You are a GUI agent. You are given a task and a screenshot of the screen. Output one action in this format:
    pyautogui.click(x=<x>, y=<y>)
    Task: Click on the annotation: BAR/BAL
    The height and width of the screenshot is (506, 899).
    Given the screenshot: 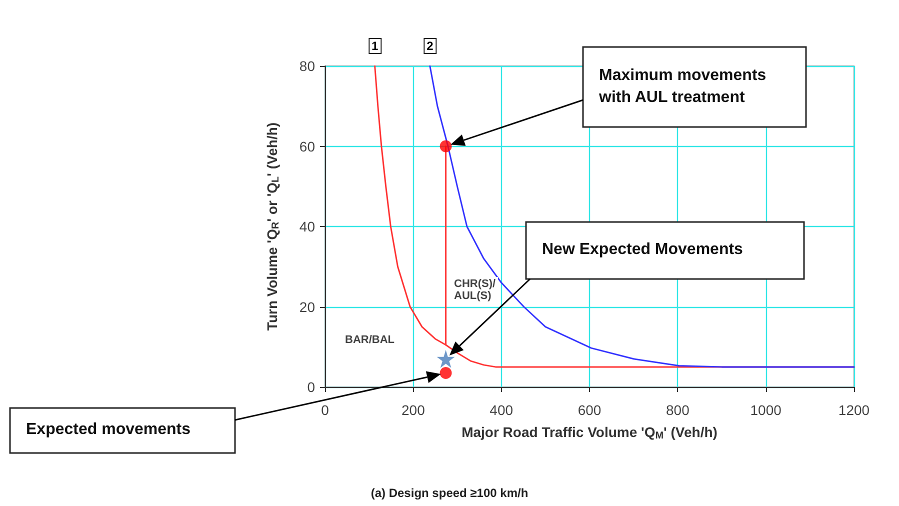 What is the action you would take?
    pyautogui.click(x=369, y=340)
    